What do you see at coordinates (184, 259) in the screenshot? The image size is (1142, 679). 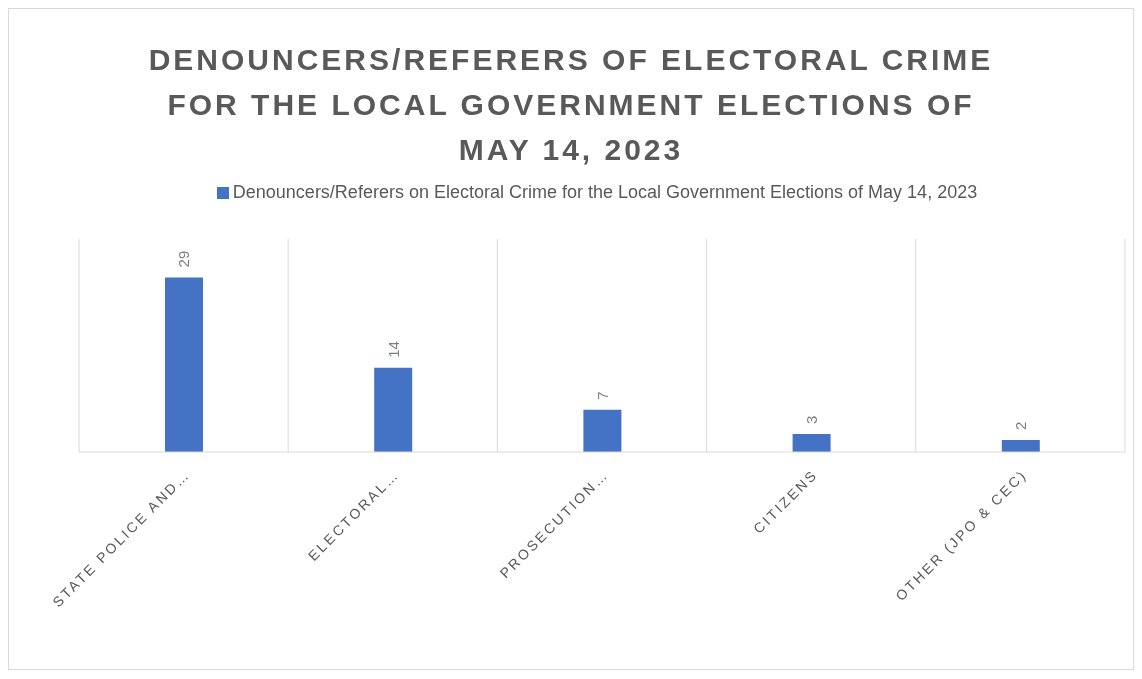 I see `data-label: 29` at bounding box center [184, 259].